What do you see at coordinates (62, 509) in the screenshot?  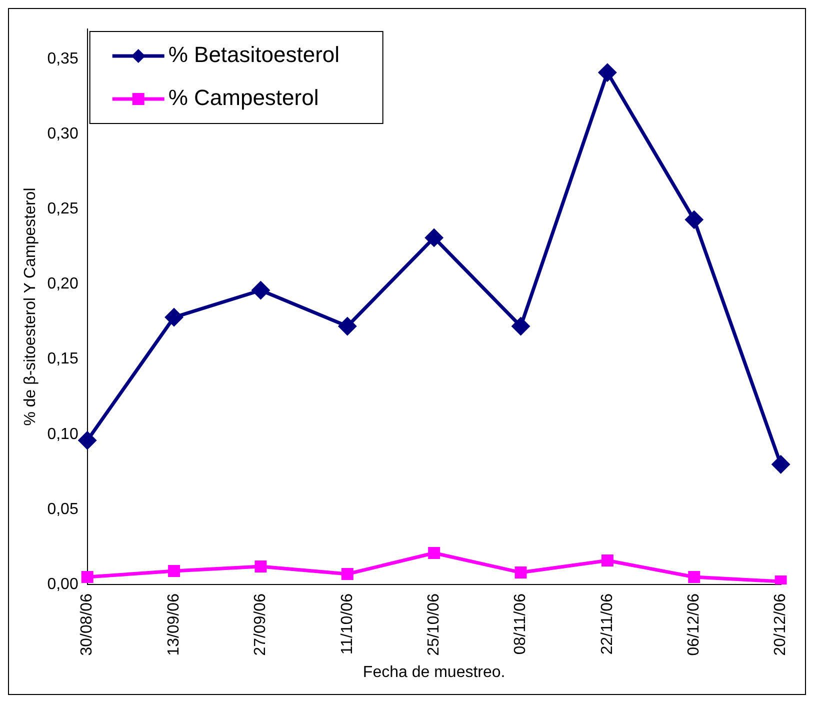 I see `y-tick-label: 0,05` at bounding box center [62, 509].